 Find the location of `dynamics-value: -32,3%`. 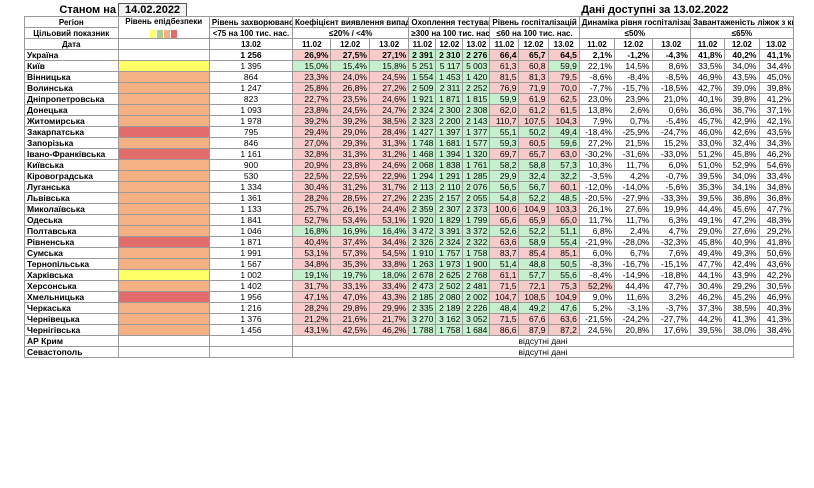

dynamics-value: -32,3% is located at coordinates (671, 242).